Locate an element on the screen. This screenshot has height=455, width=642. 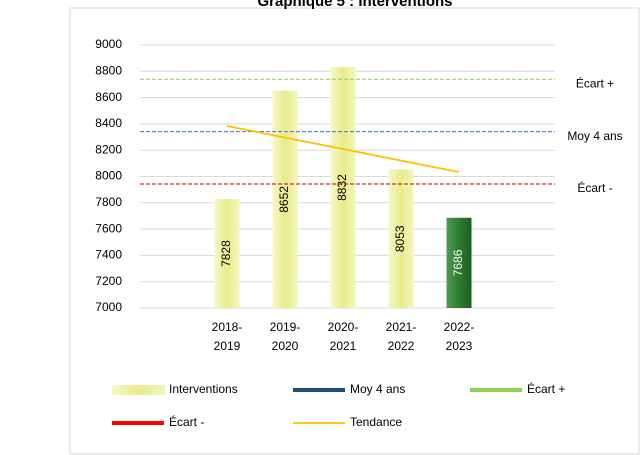
y-tick-label: 7600 is located at coordinates (108, 228).